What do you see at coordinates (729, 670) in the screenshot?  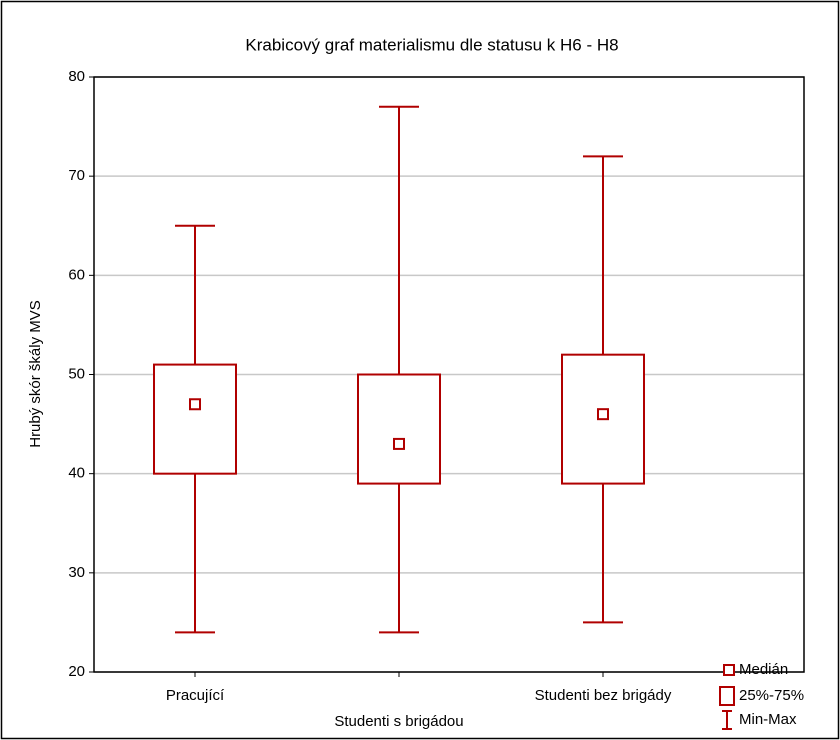 I see `legend-median-icon` at bounding box center [729, 670].